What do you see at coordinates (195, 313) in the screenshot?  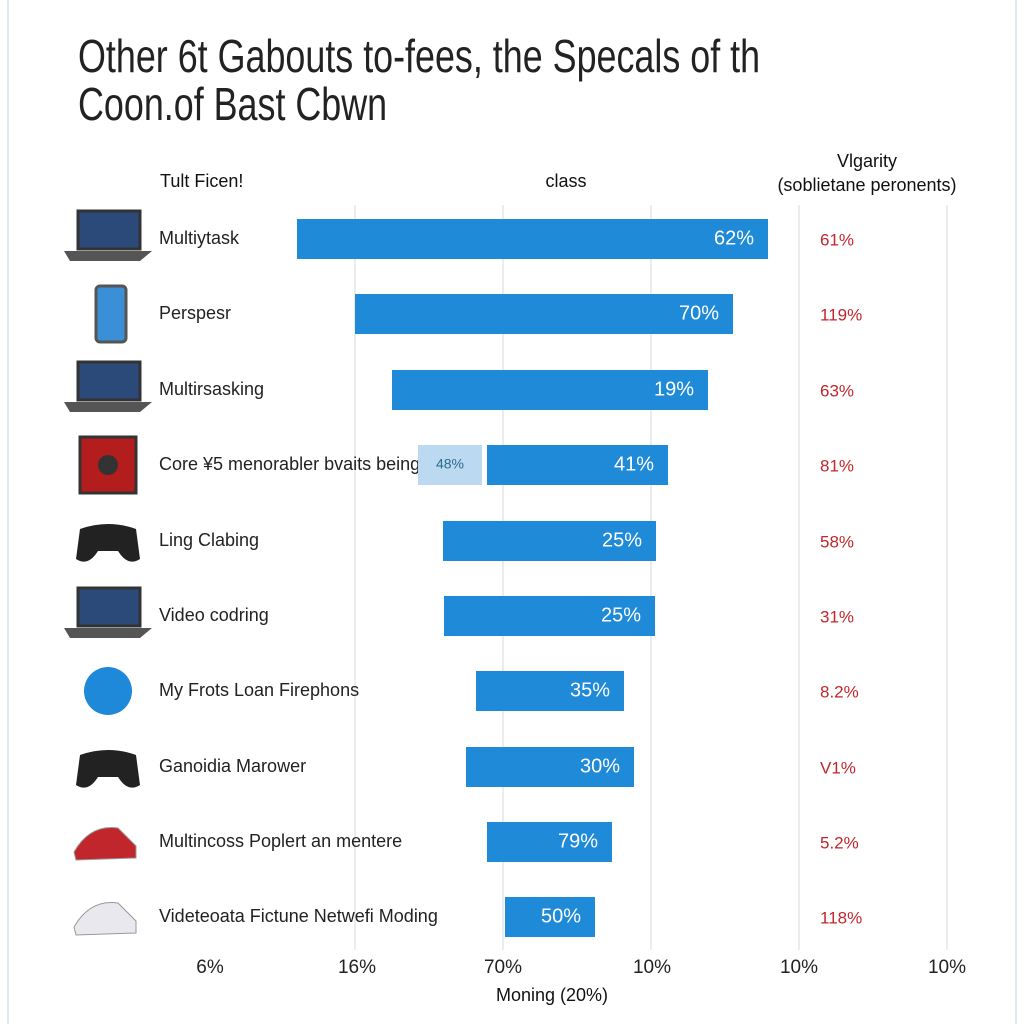 I see `row-label: Perspesr` at bounding box center [195, 313].